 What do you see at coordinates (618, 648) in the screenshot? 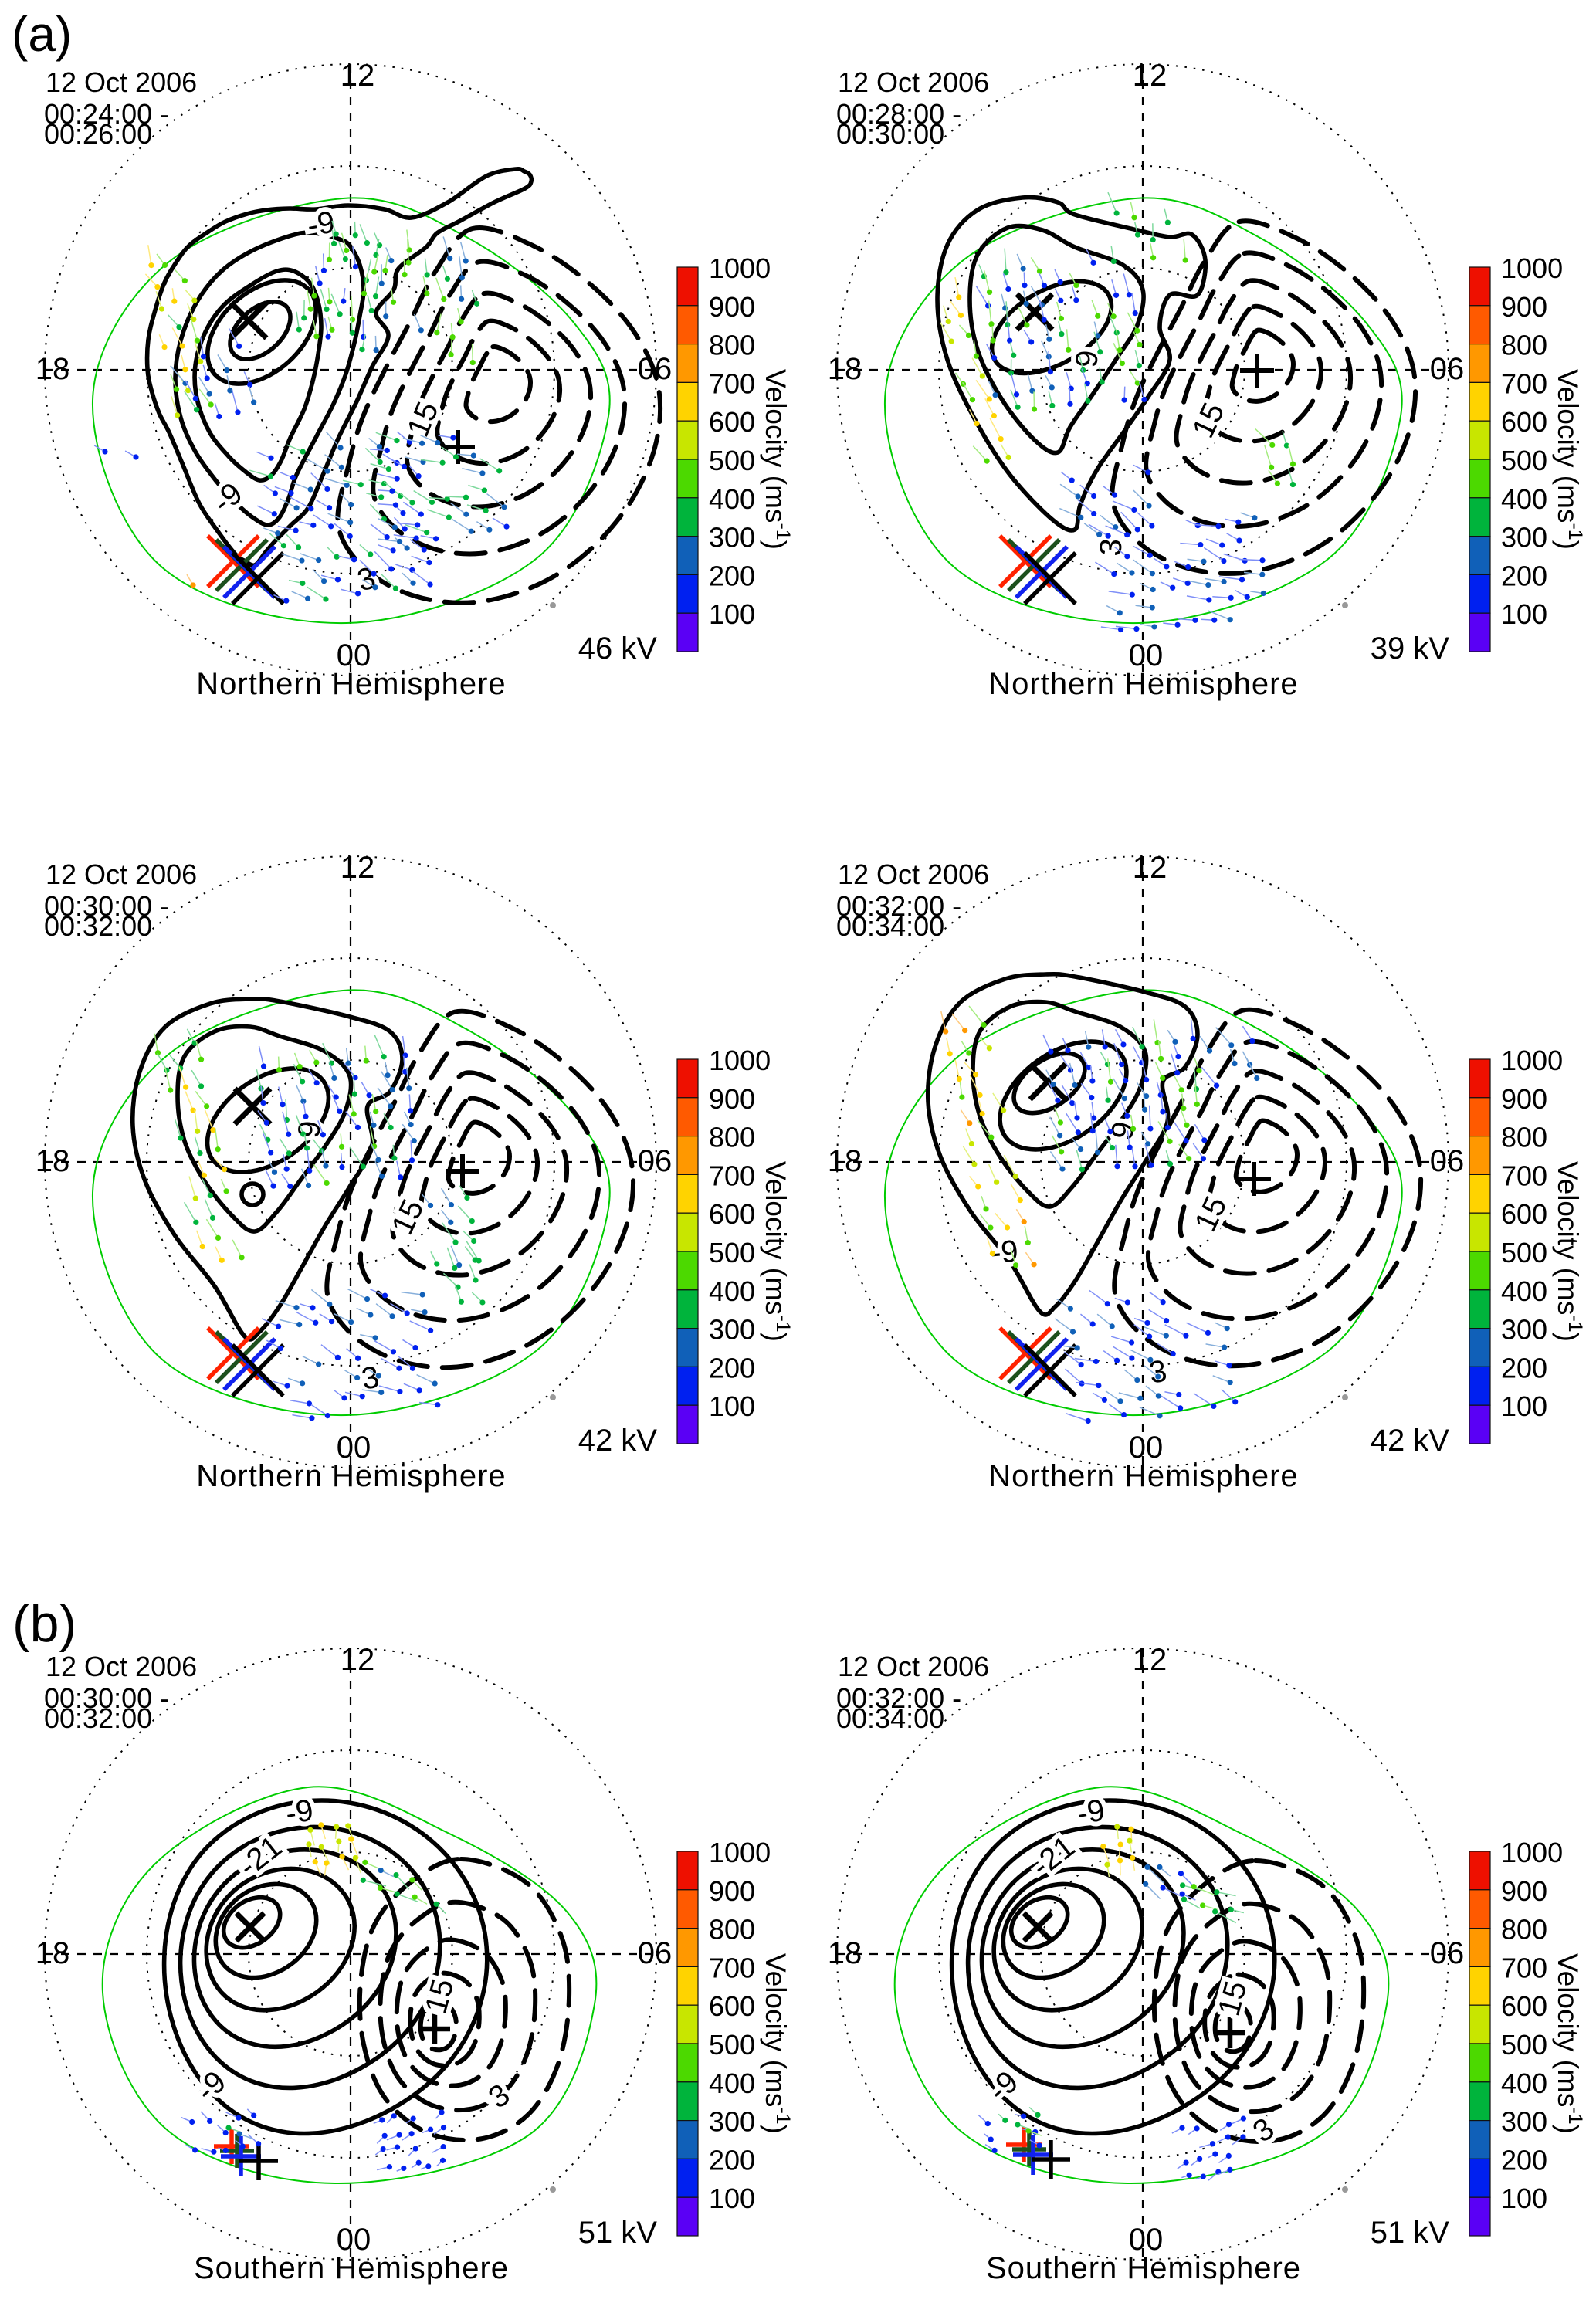
I see `svg-text: 46 kV` at bounding box center [618, 648].